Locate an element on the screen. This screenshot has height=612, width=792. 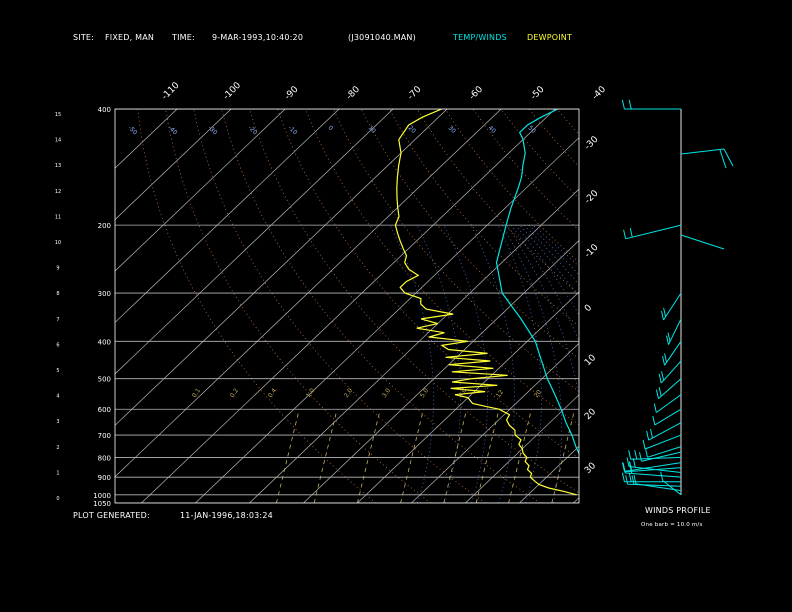
dewpoint-curve is located at coordinates (485, 302).